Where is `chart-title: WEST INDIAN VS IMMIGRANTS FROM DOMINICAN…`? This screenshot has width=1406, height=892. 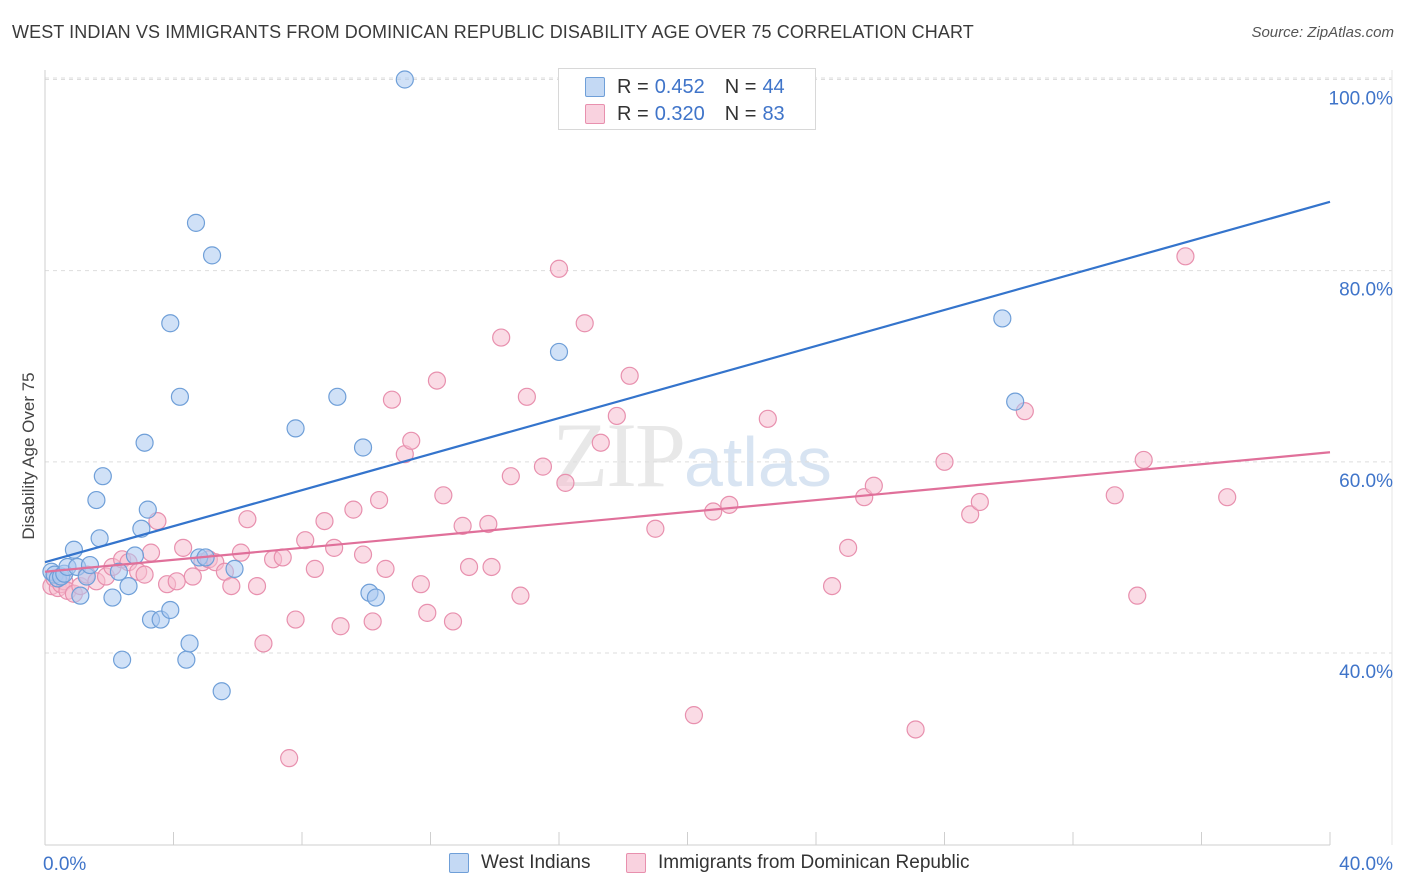
chart-title: WEST INDIAN VS IMMIGRANTS FROM DOMINICAN… is located at coordinates (493, 32).